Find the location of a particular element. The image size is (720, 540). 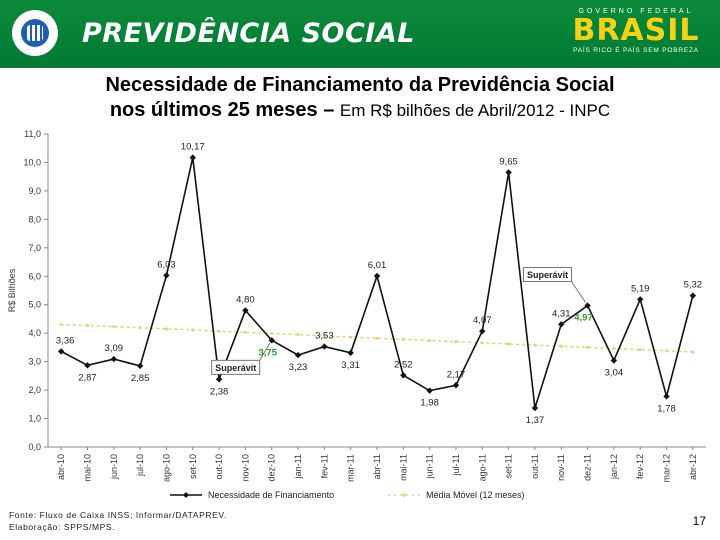

data-label: 6,03 is located at coordinates (166, 264).